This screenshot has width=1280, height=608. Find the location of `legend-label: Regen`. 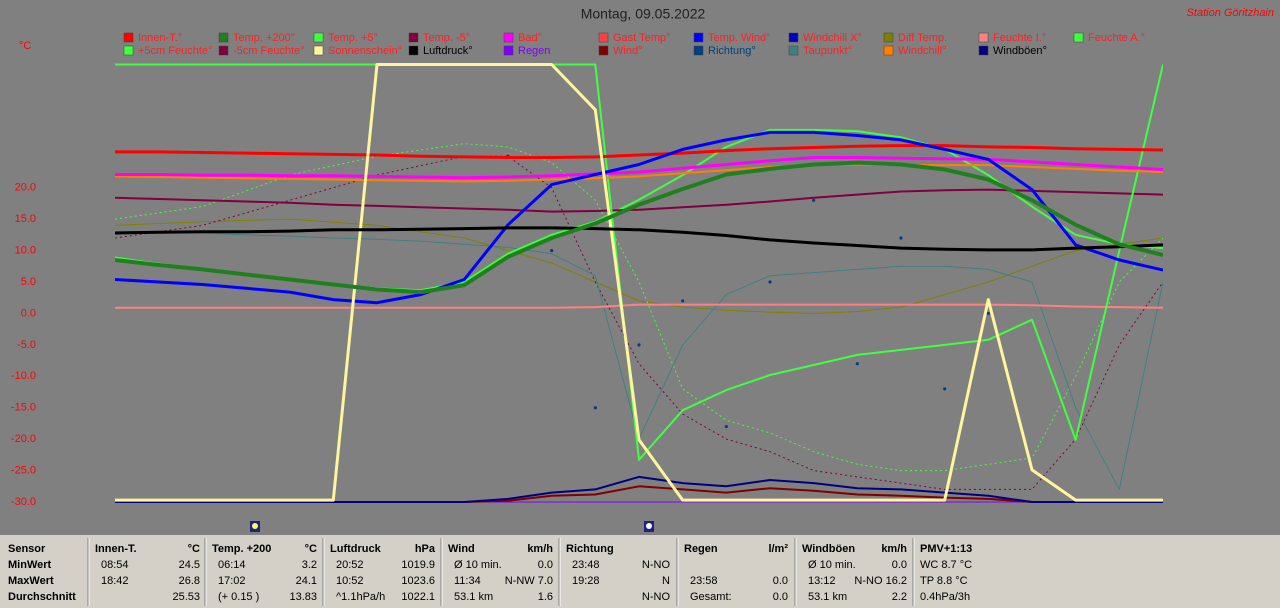

legend-label: Regen is located at coordinates (534, 51).